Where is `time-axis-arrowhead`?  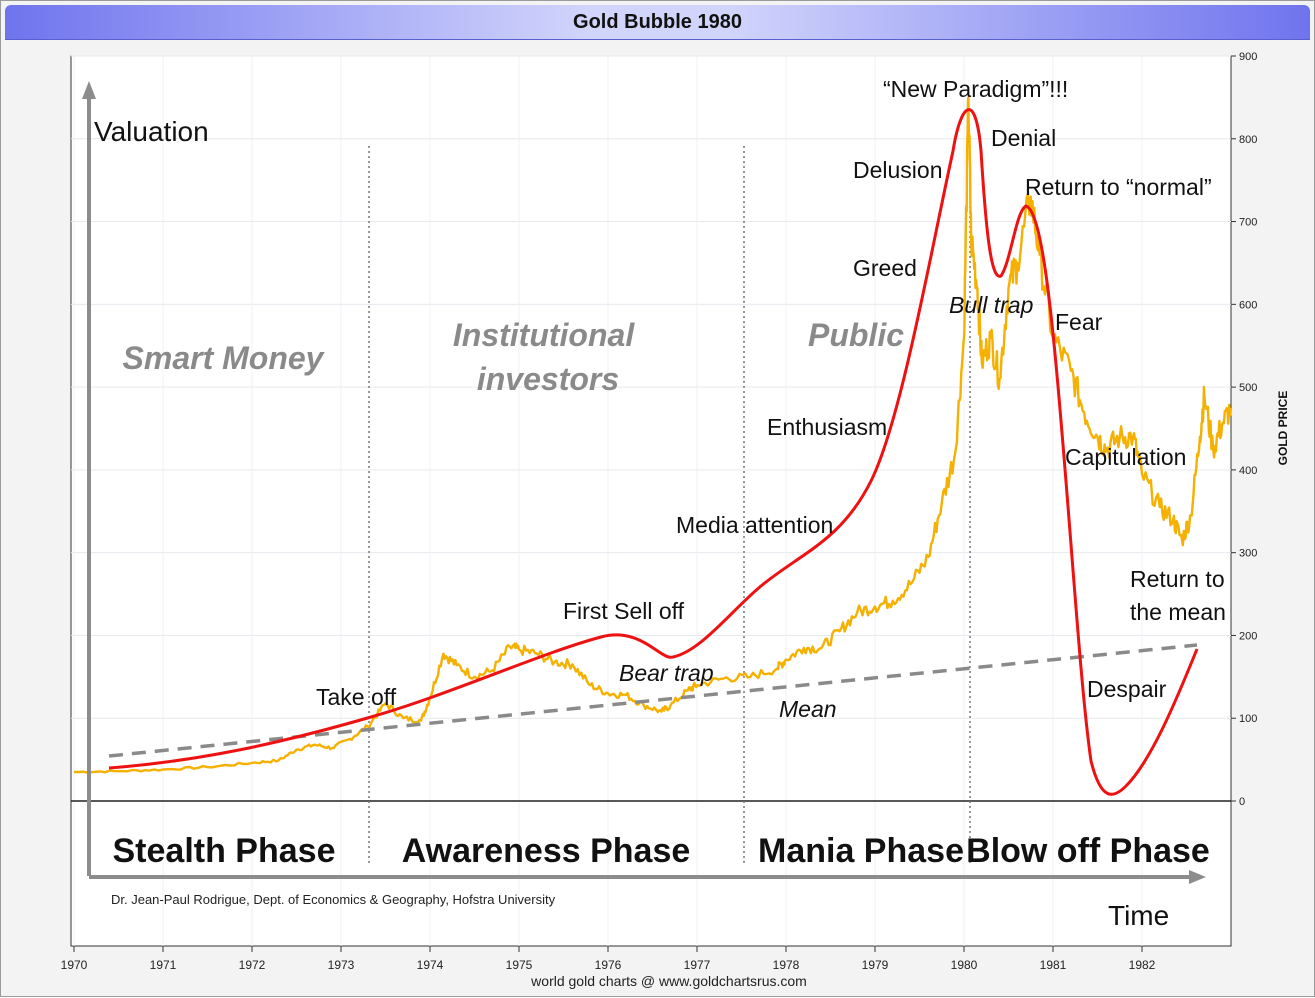
time-axis-arrowhead is located at coordinates (1197, 877).